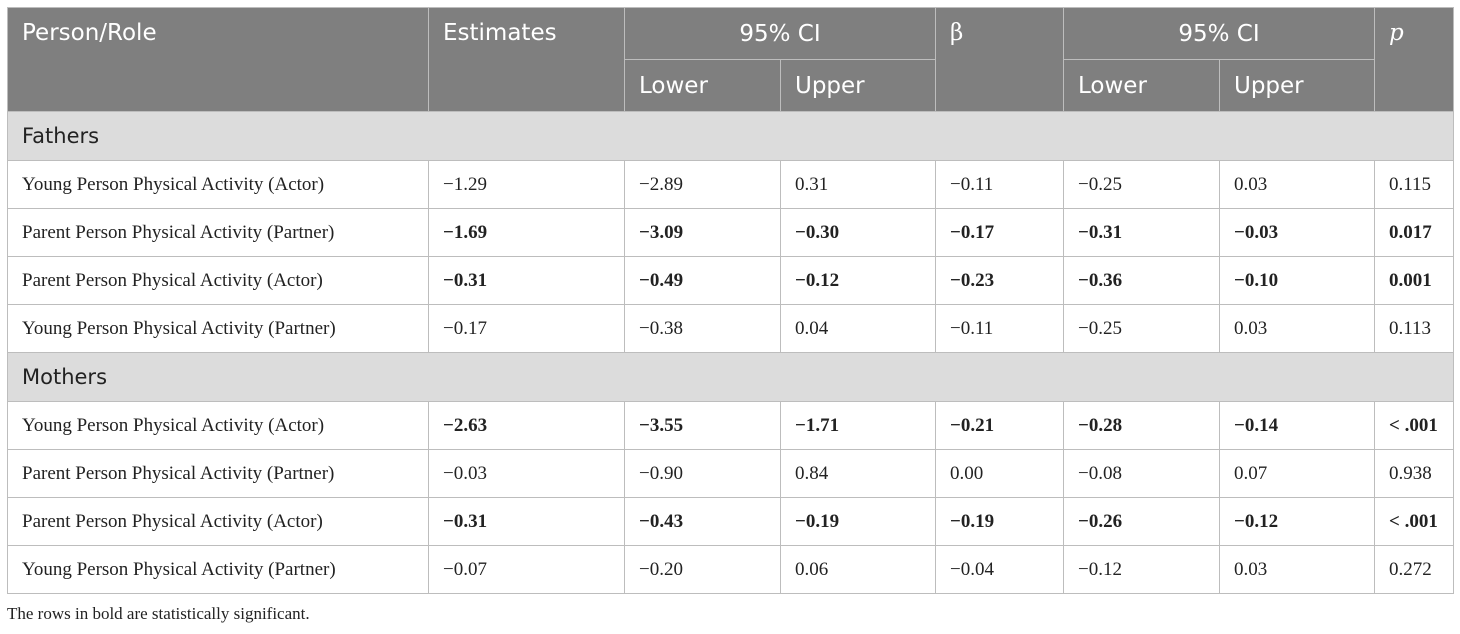 The height and width of the screenshot is (634, 1460). Describe the element at coordinates (858, 425) in the screenshot. I see `upper-ci-cell: −1.71` at that location.